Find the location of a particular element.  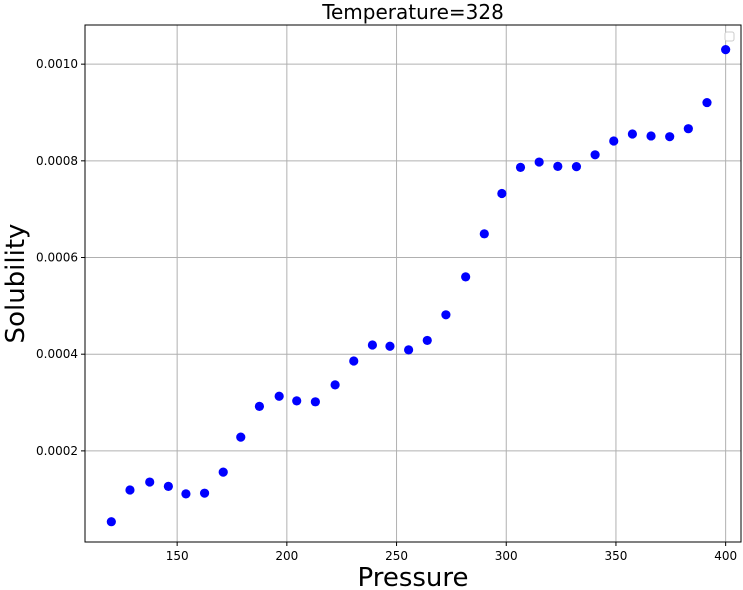

x-axis-ticks: 150 200 250 300 350 400 is located at coordinates (451, 552).